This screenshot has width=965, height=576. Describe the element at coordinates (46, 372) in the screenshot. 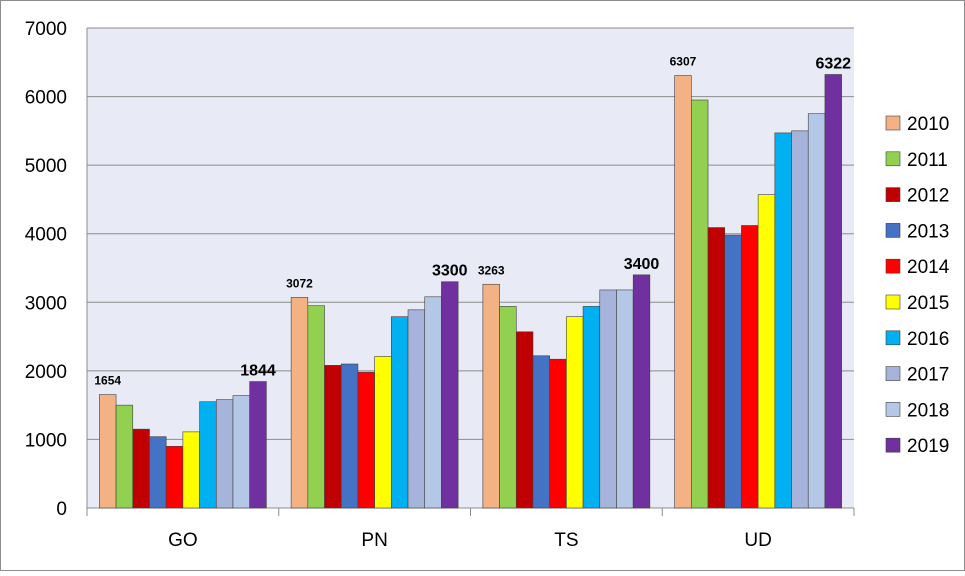

I see `y-tick-label: 2000` at that location.